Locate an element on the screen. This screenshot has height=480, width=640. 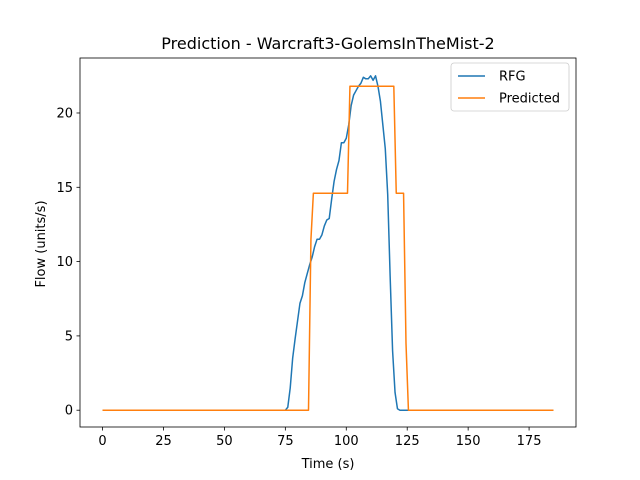
y-tick-label: 0 is located at coordinates (69, 411).